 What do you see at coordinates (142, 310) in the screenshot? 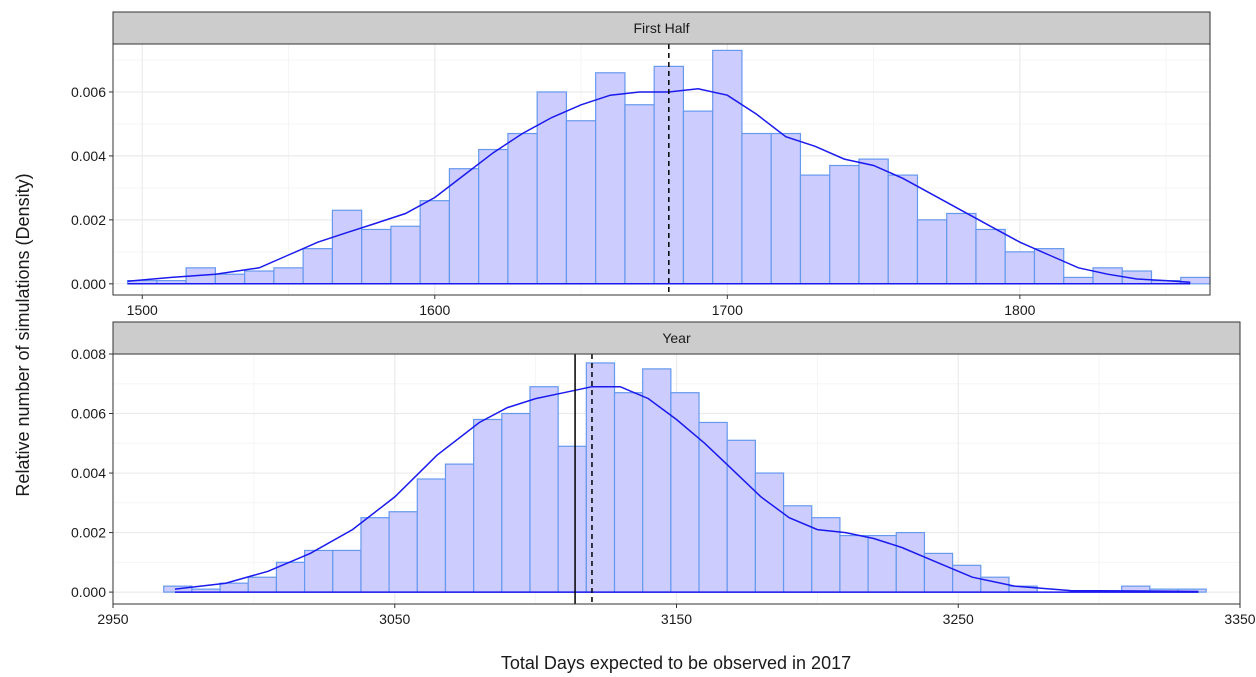
I see `x-tick-label: 1500` at bounding box center [142, 310].